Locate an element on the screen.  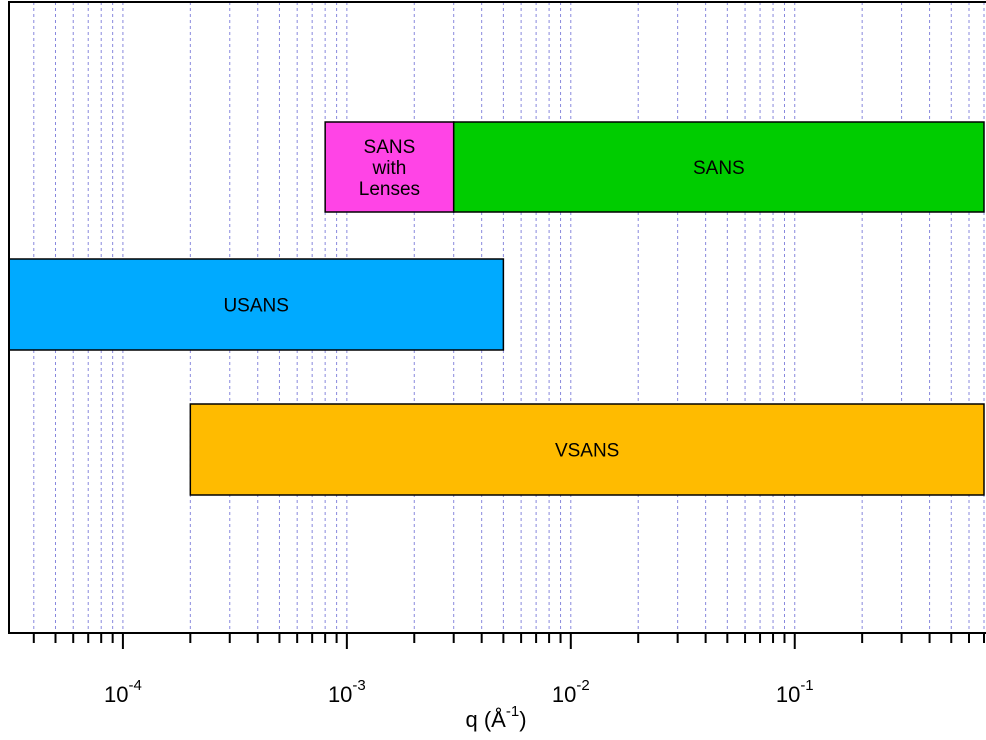
bar-vsans: VSANS is located at coordinates (587, 449).